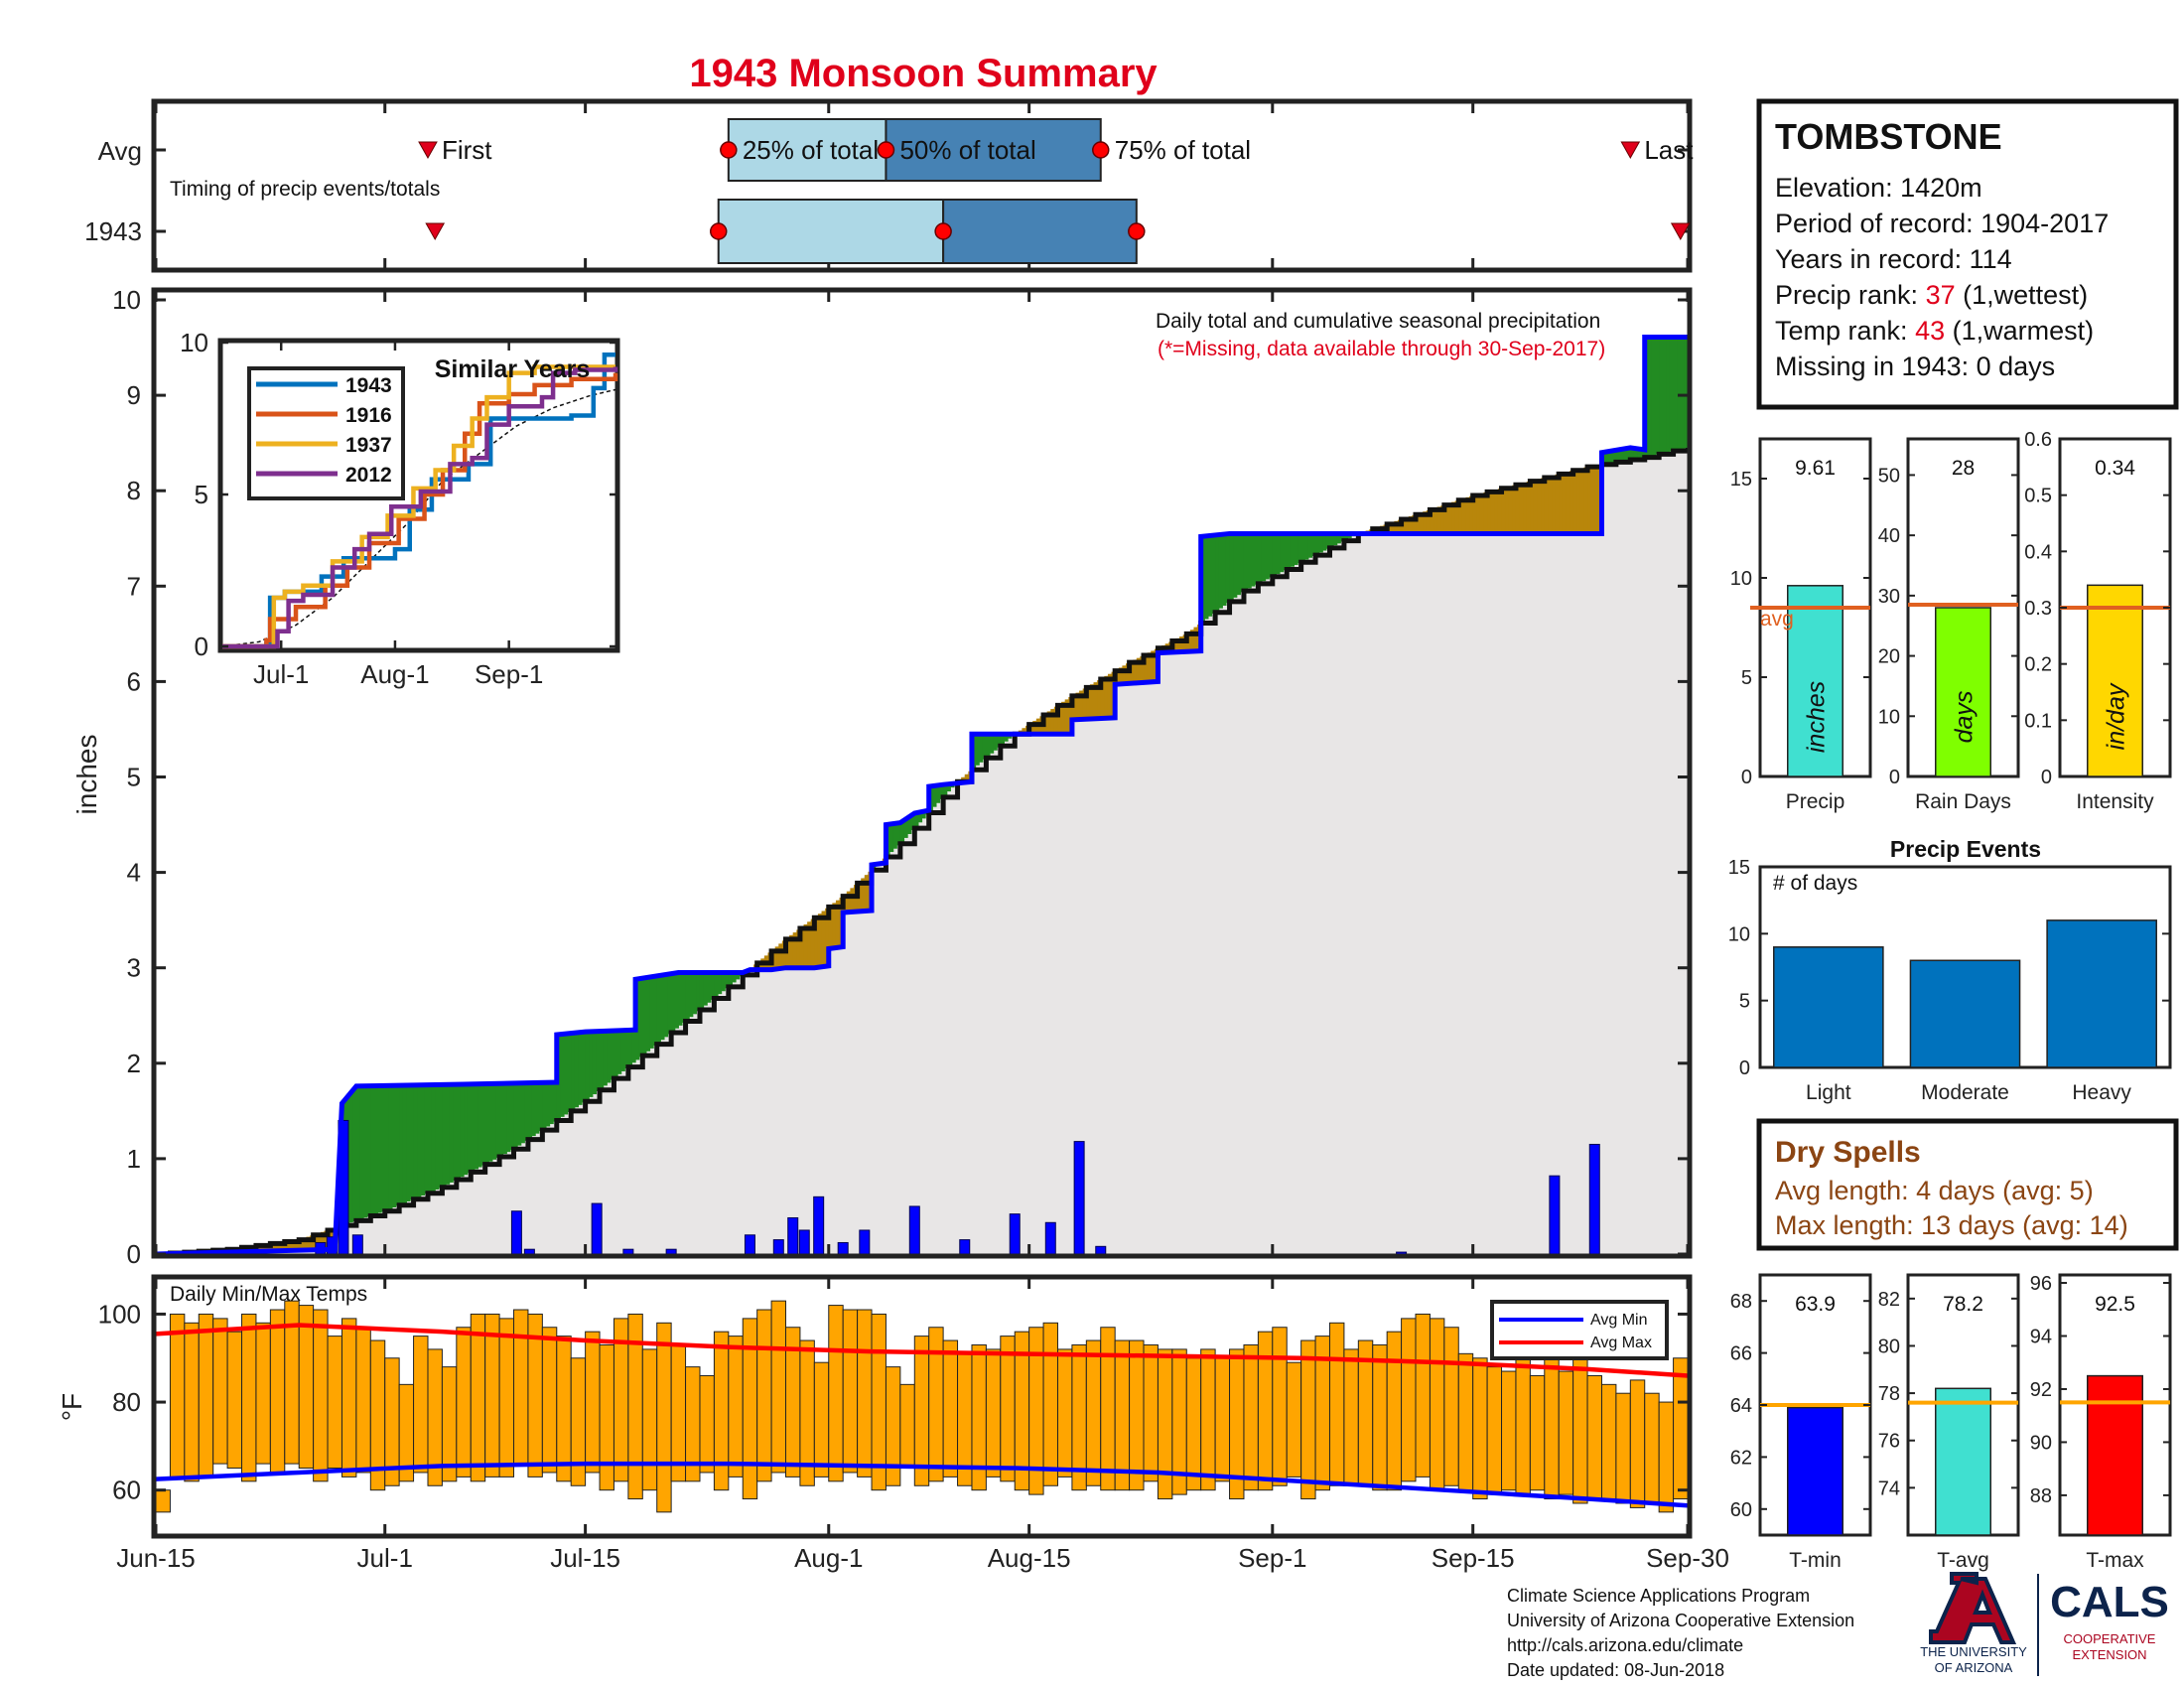  I want to click on temp-rank-value: 43, so click(1930, 331).